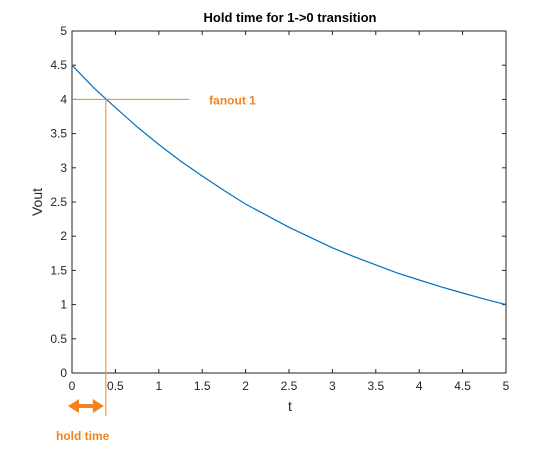  Describe the element at coordinates (37, 202) in the screenshot. I see `y-axis-label: Vout` at that location.